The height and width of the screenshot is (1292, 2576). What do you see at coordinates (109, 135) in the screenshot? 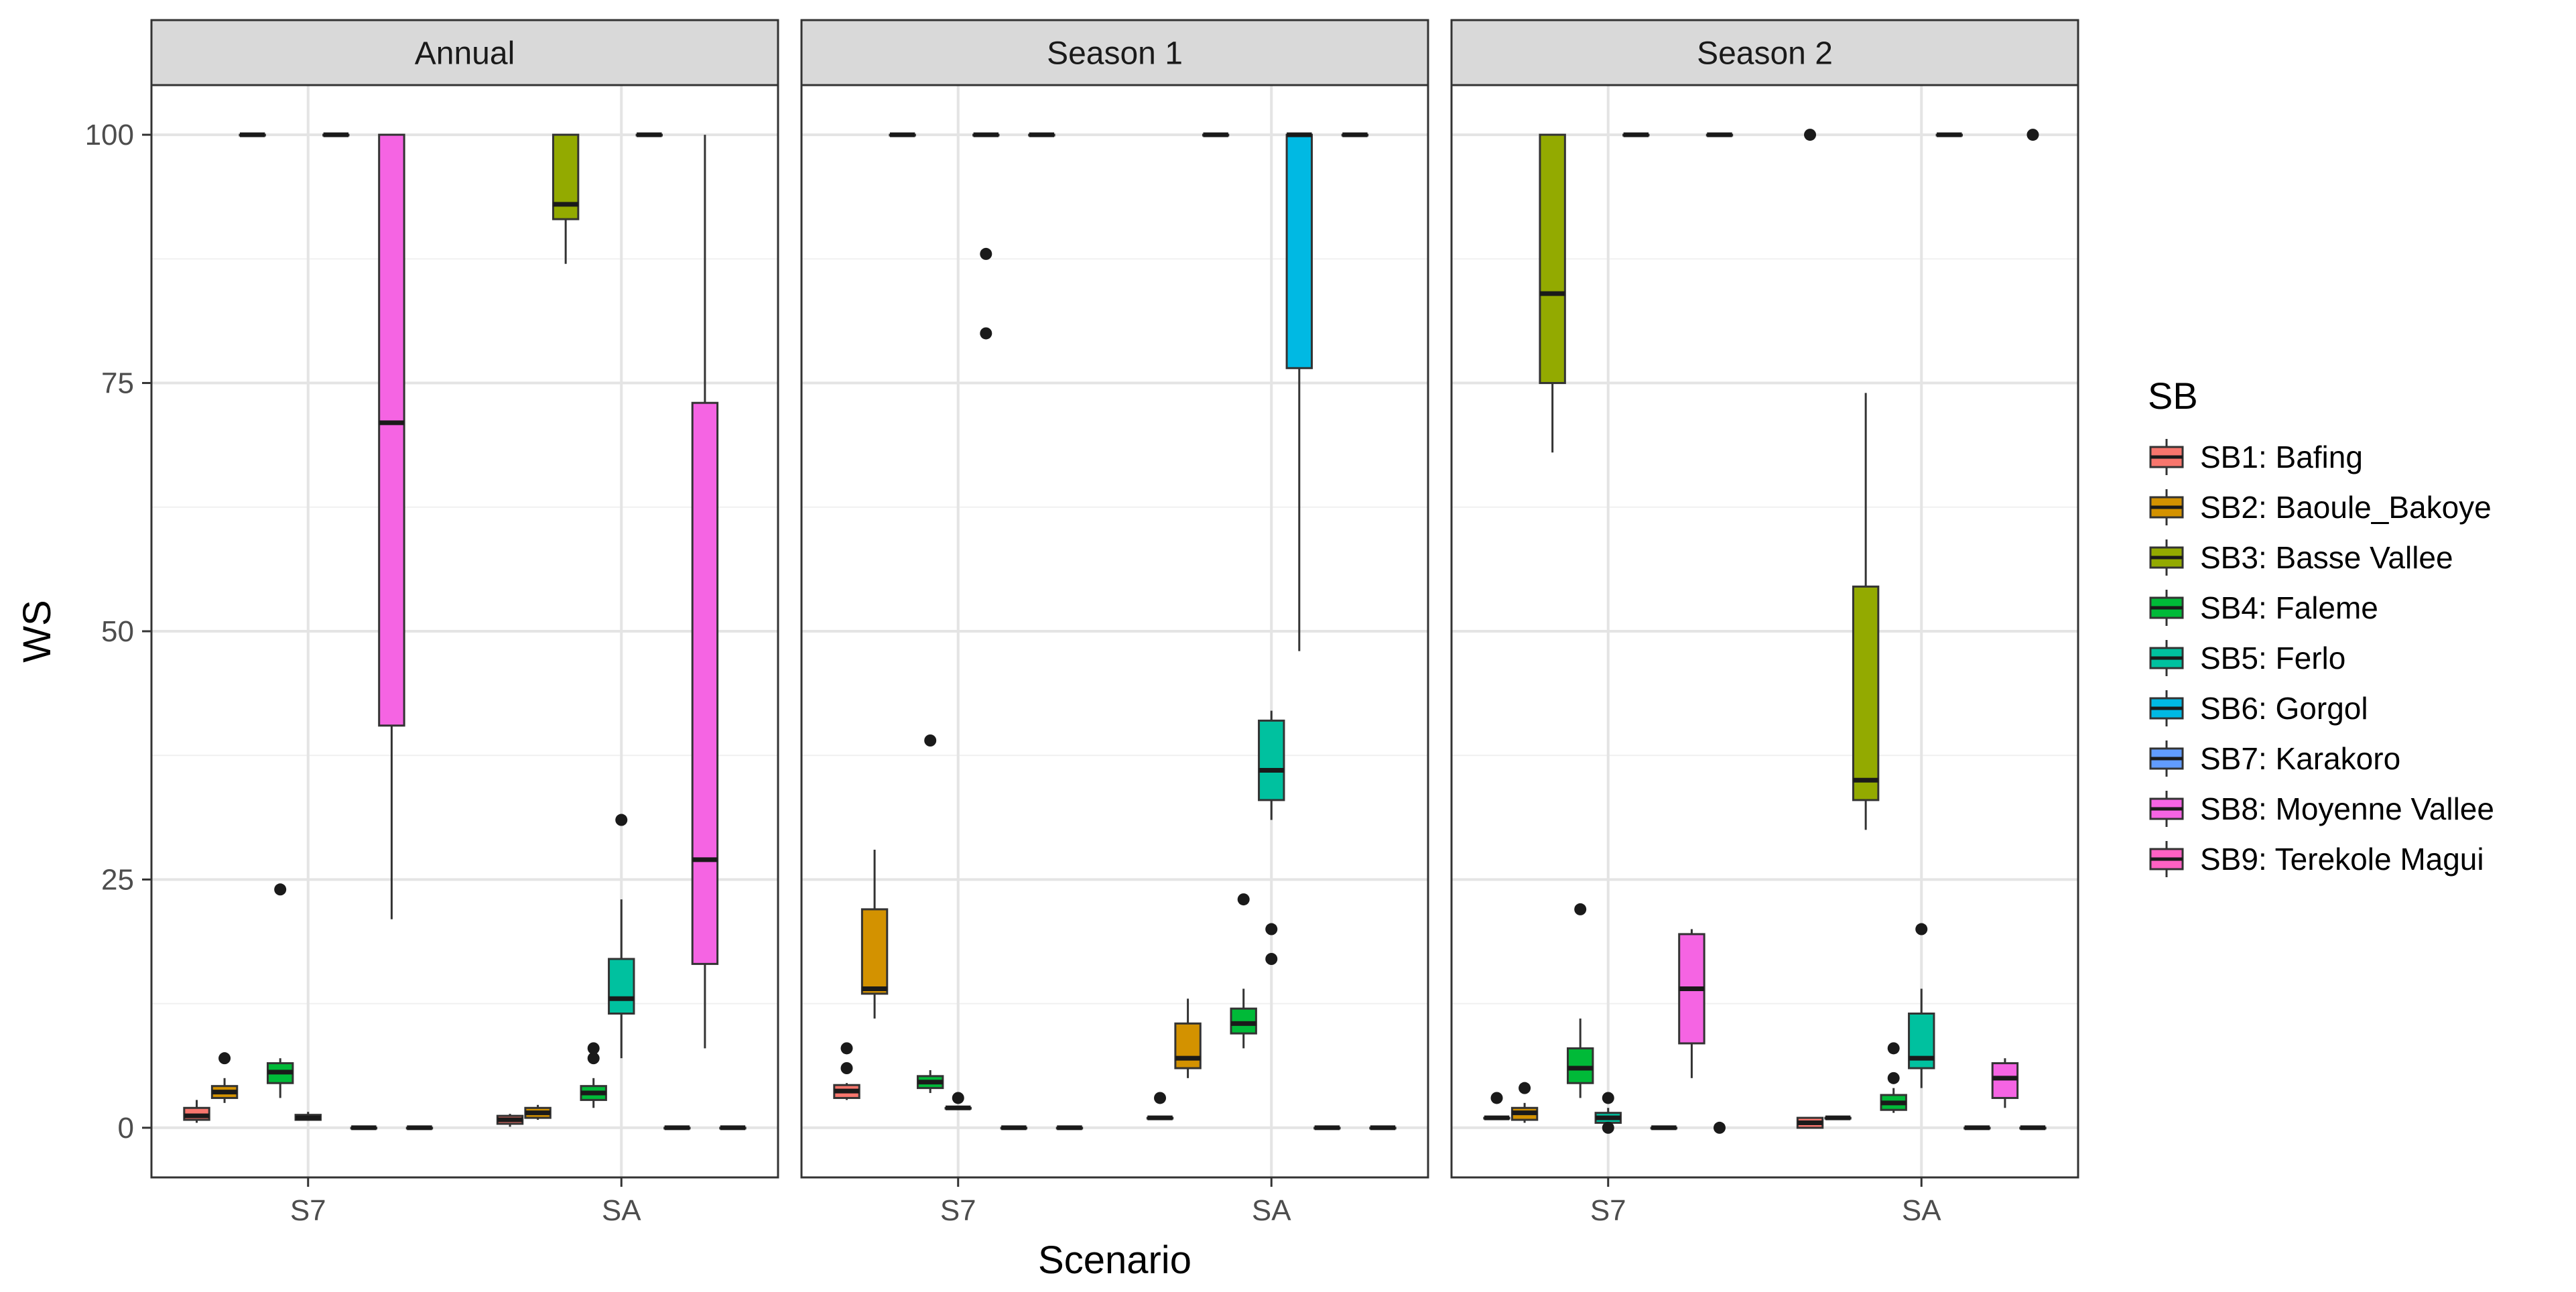
I see `y-tick-label: 100` at bounding box center [109, 135].